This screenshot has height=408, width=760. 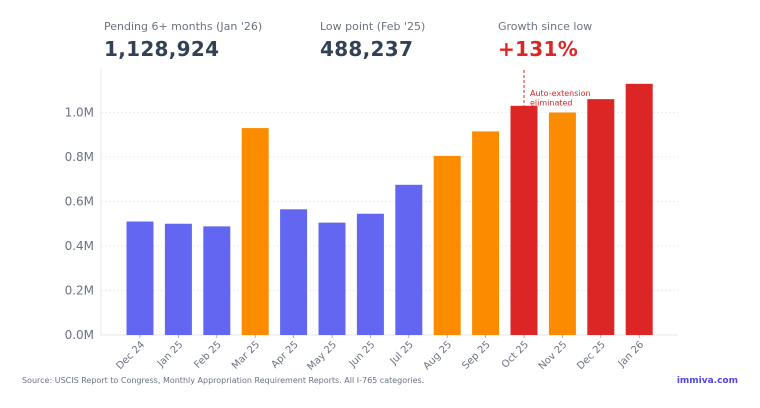 What do you see at coordinates (631, 354) in the screenshot?
I see `x-tick-label: Jan 26` at bounding box center [631, 354].